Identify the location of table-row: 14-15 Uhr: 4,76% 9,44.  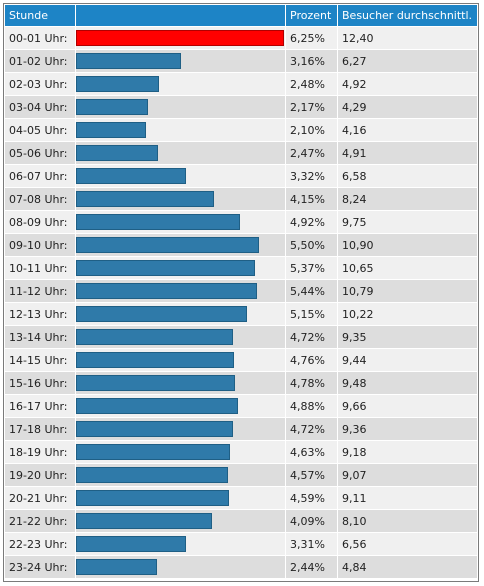
(241, 360).